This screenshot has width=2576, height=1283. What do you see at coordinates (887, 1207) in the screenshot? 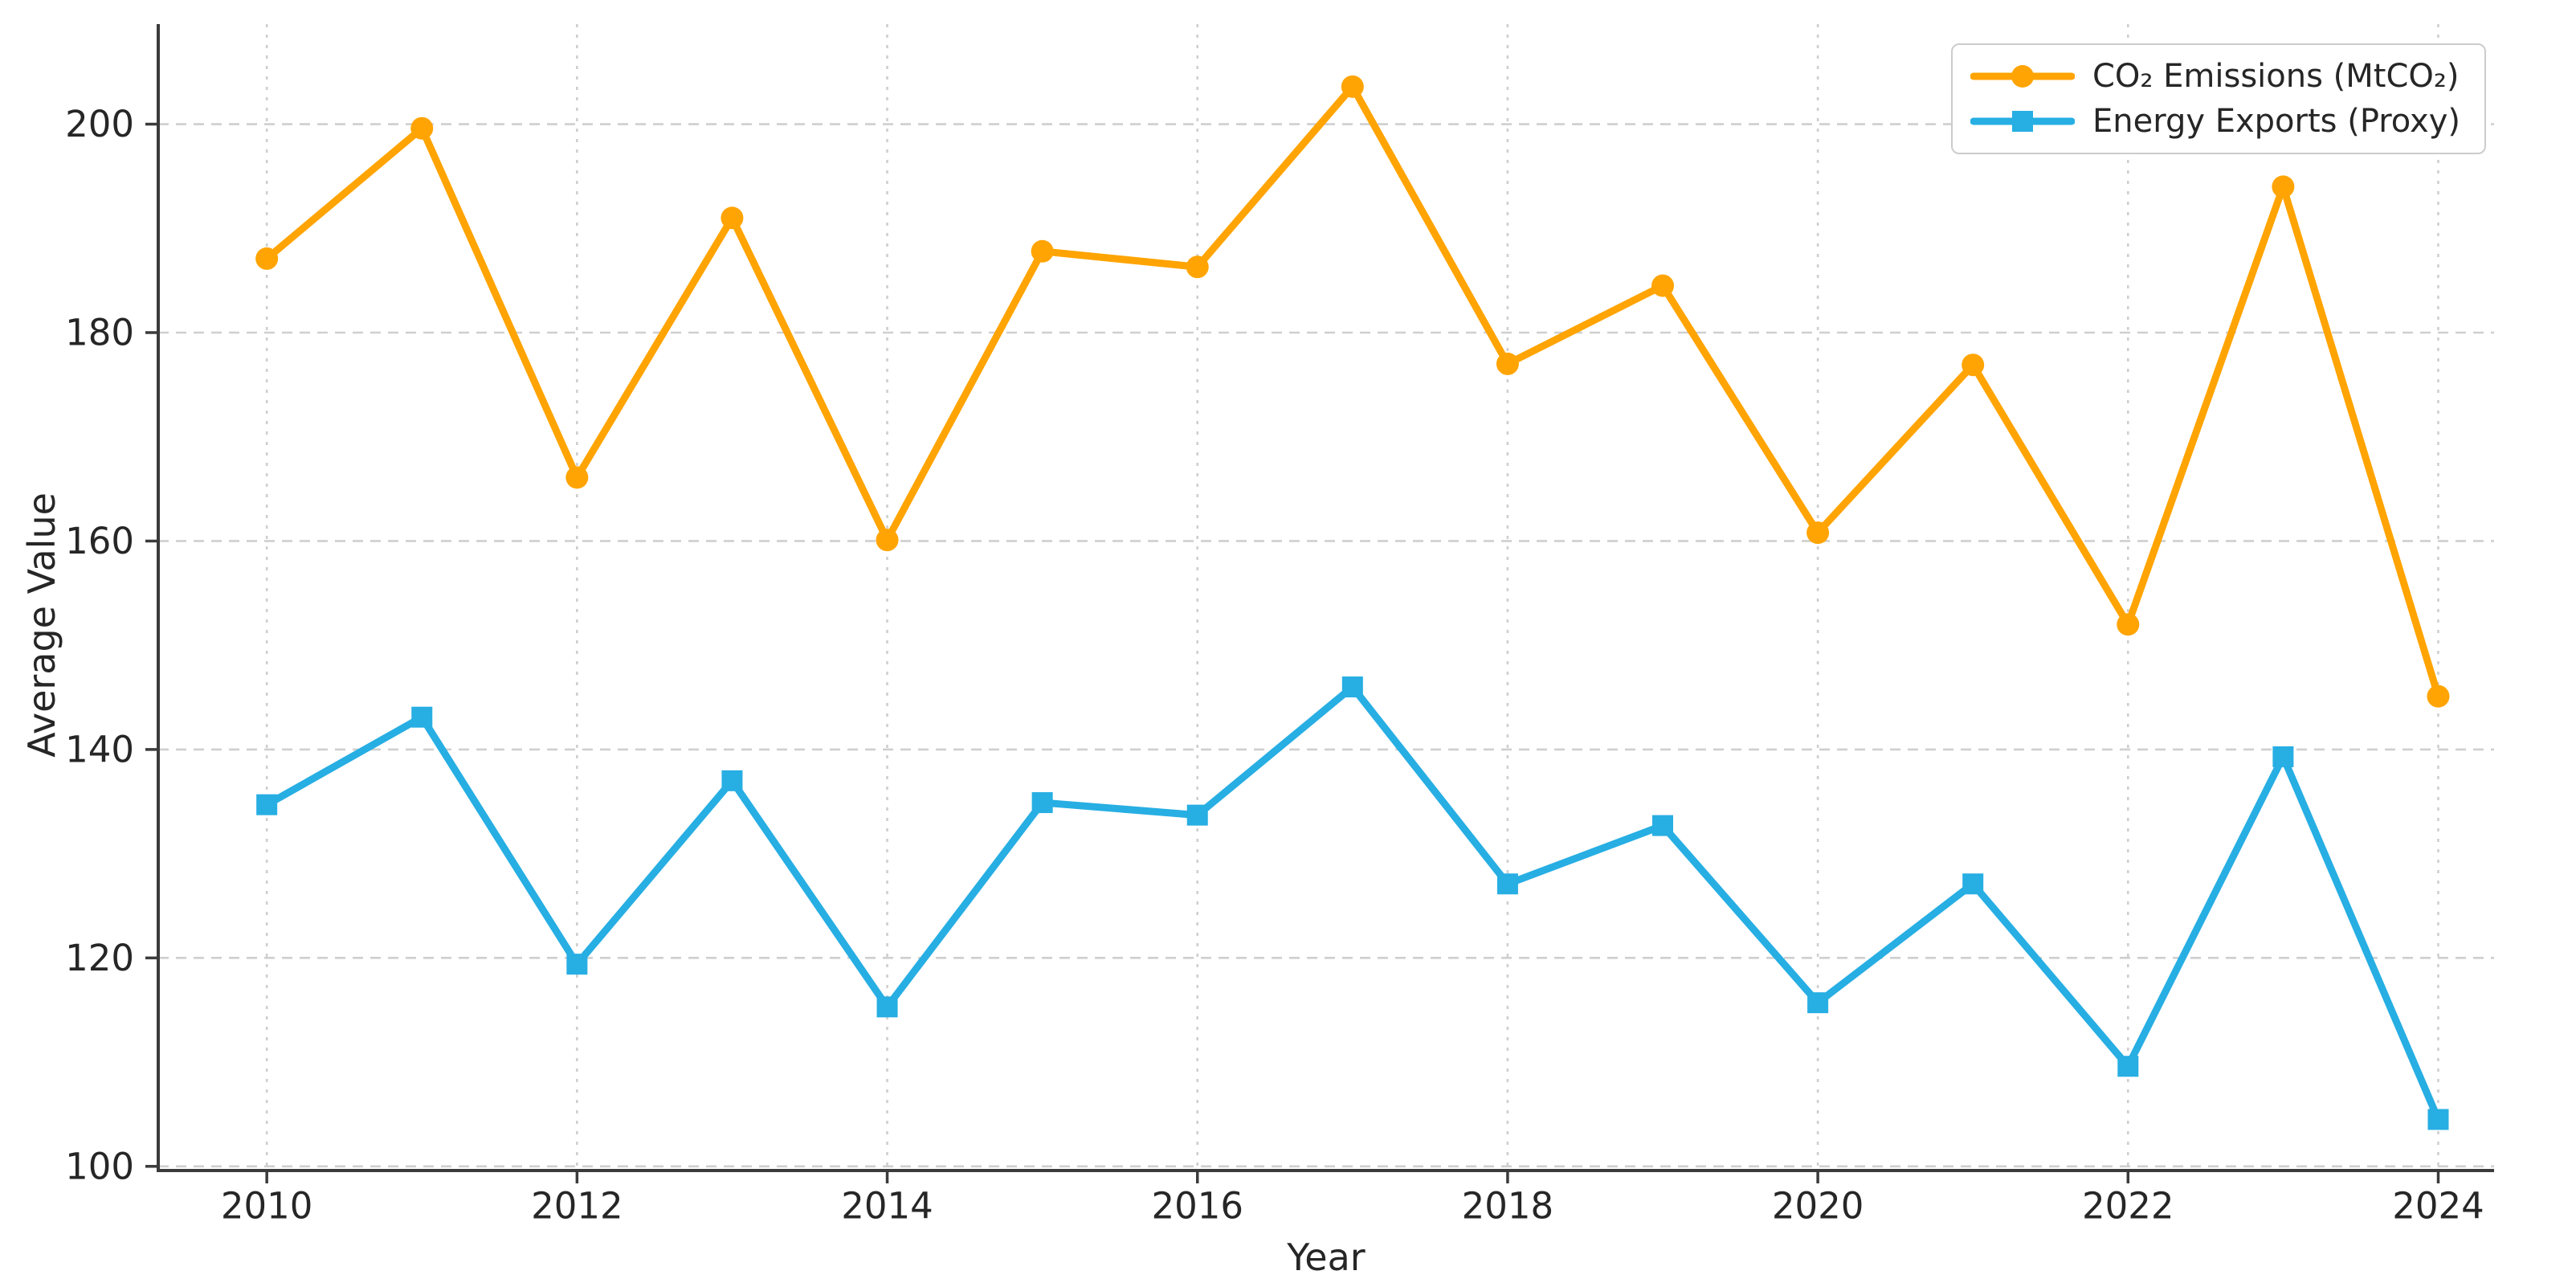
I see `x-tick-label-2014: 2014` at bounding box center [887, 1207].